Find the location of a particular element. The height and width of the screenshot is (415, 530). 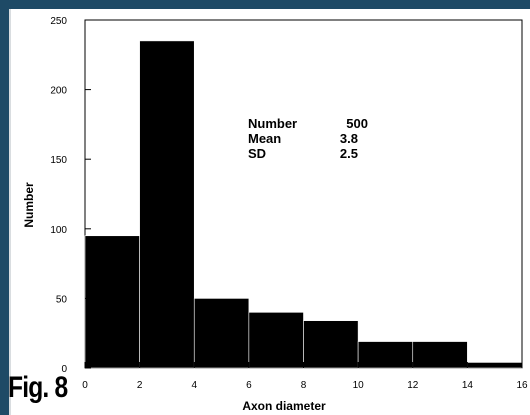

frame-left-inner-border is located at coordinates (10, 212).